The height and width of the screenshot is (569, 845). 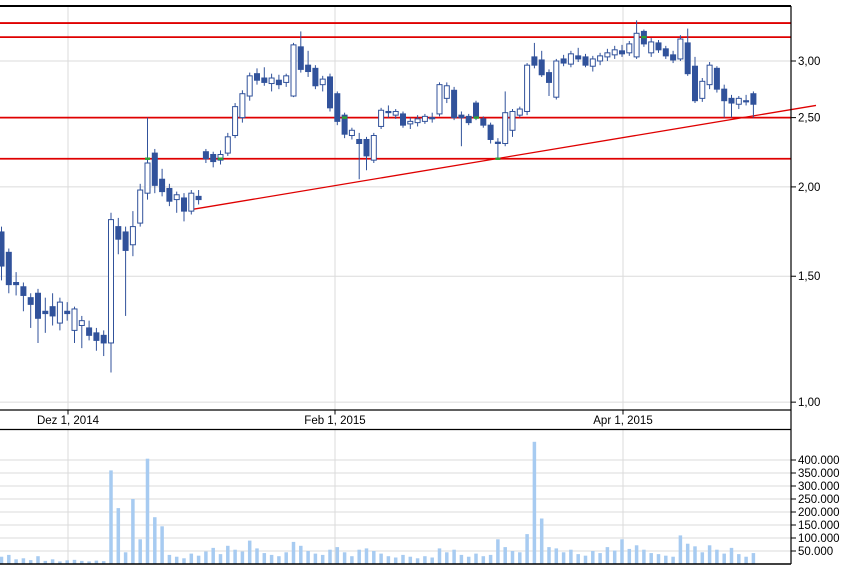 I want to click on volume-tick-label: 350.000, so click(x=819, y=474).